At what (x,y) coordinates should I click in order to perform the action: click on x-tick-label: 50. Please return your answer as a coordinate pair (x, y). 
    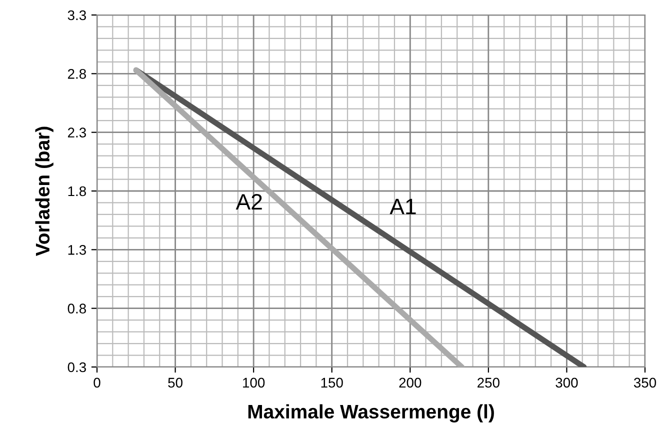
    Looking at the image, I should click on (175, 383).